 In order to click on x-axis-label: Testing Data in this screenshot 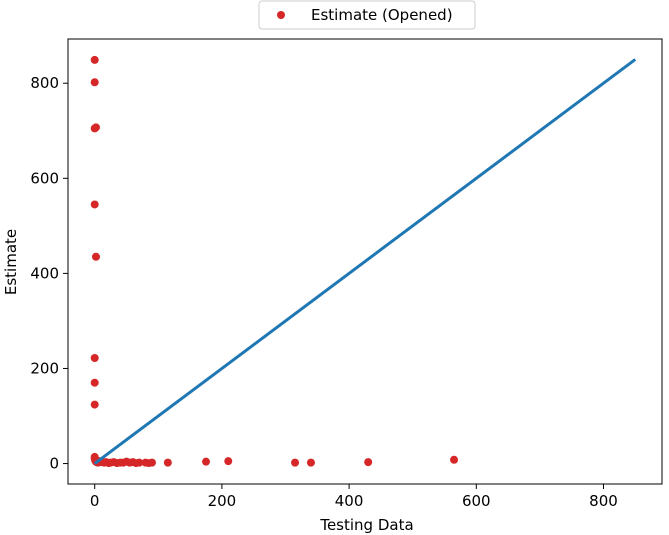, I will do `click(366, 525)`.